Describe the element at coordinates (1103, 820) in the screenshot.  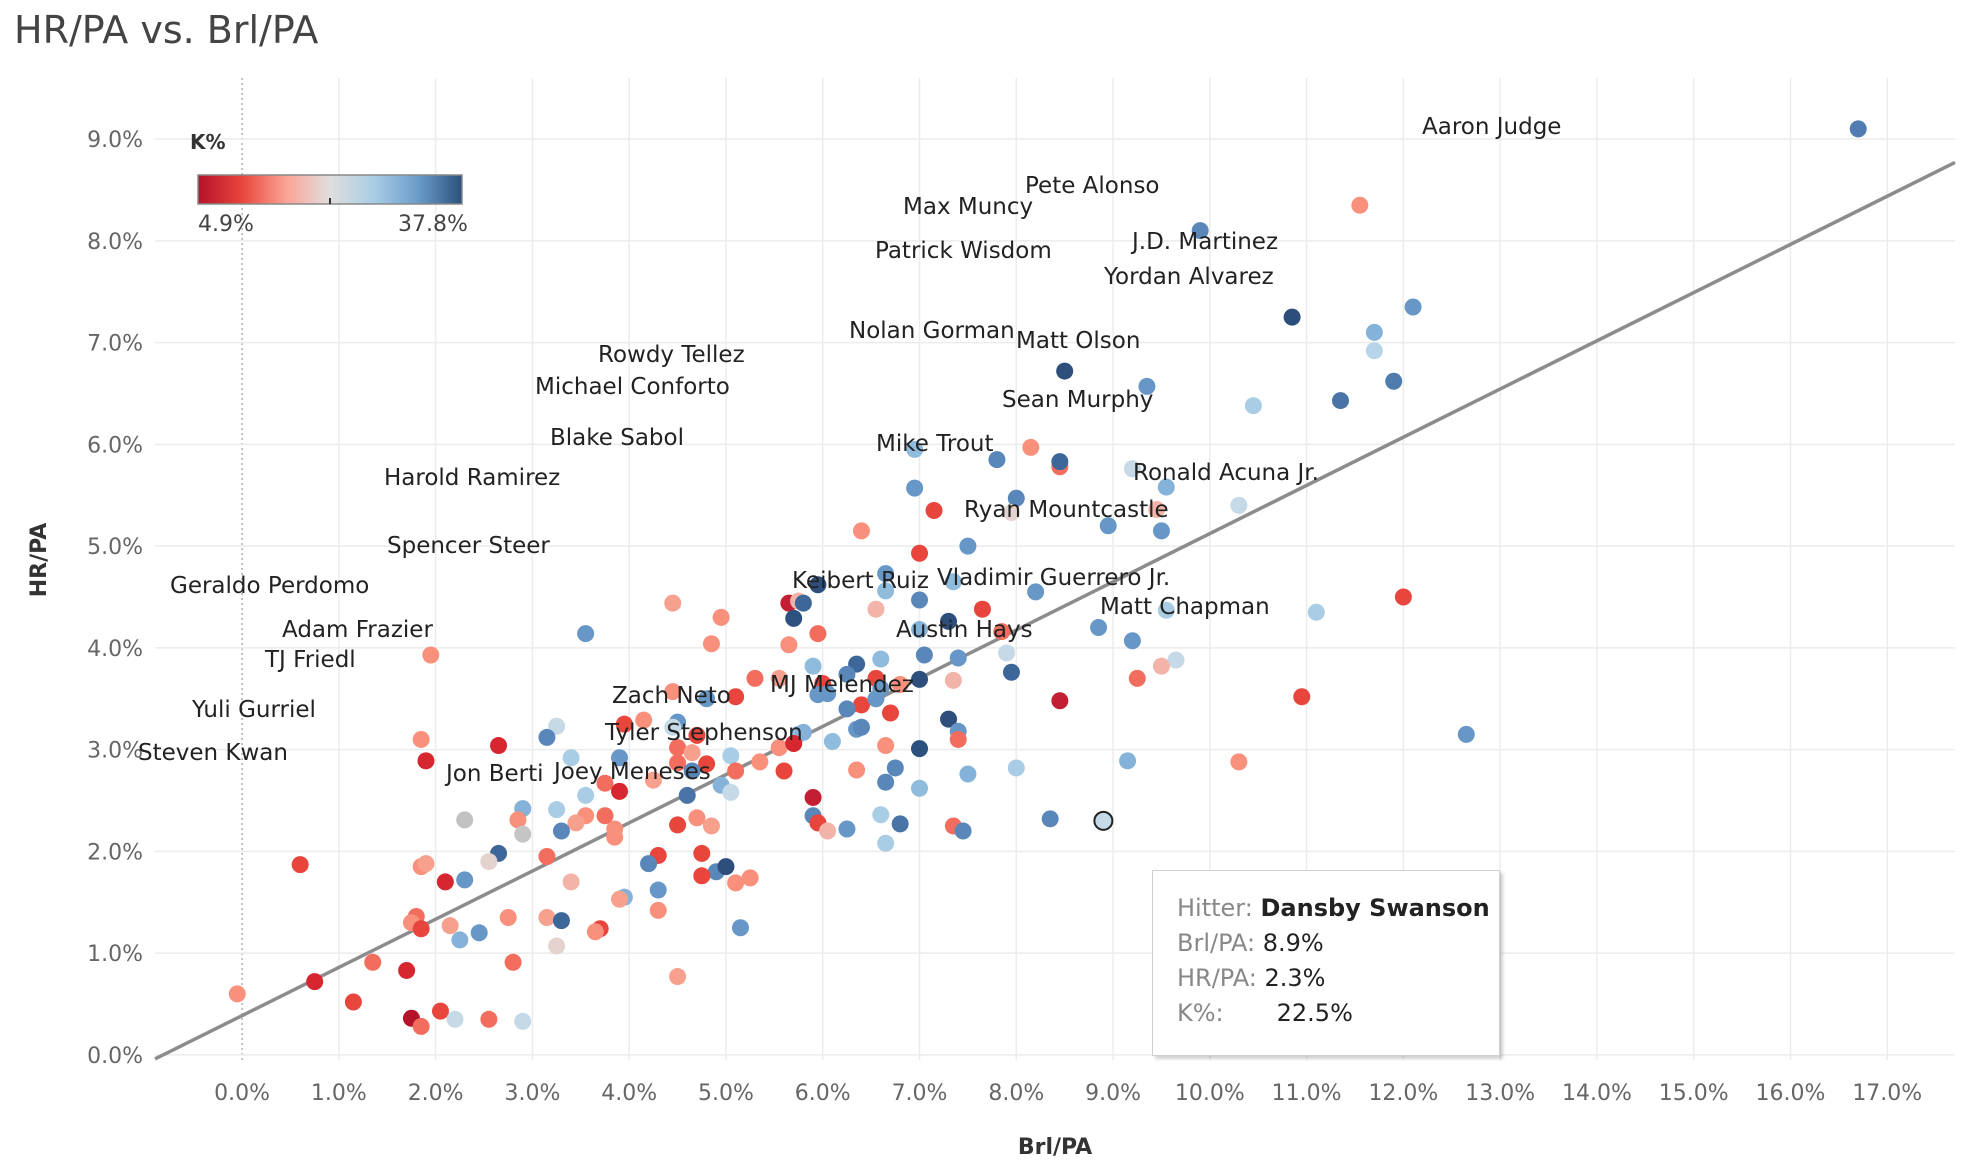
I see `highlighted-point` at that location.